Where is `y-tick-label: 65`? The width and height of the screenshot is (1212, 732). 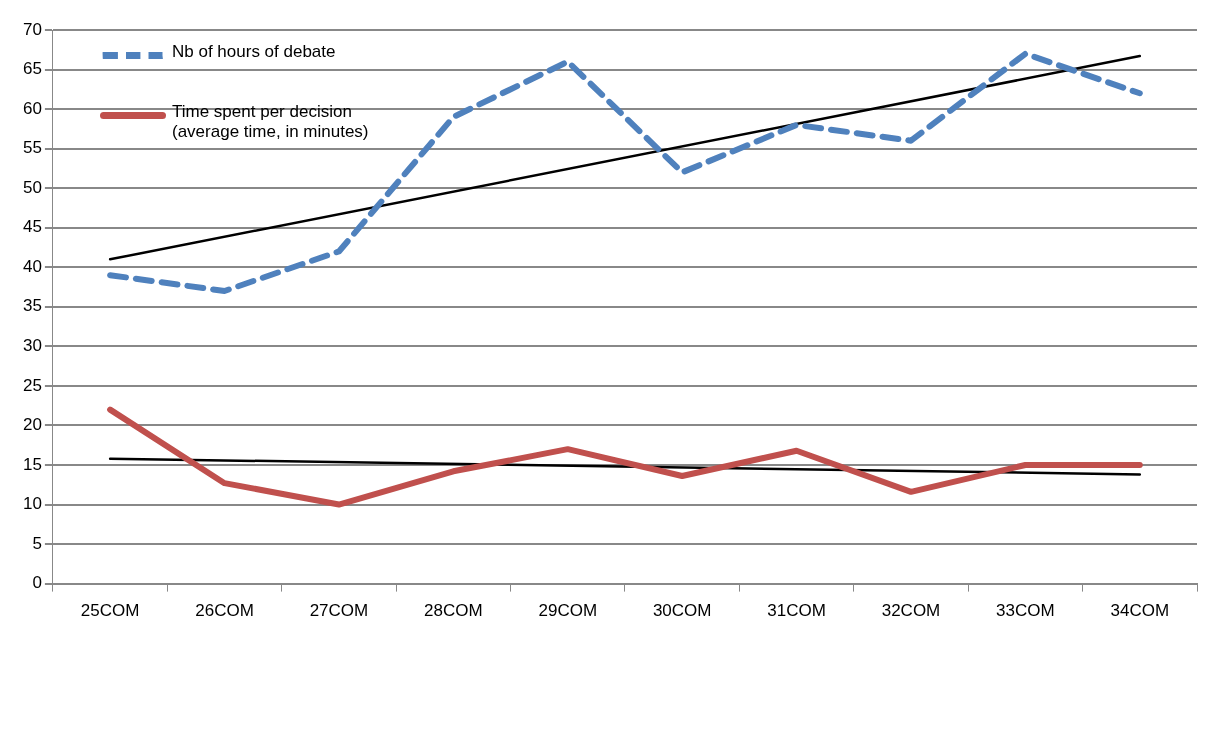
y-tick-label: 65 is located at coordinates (32, 69).